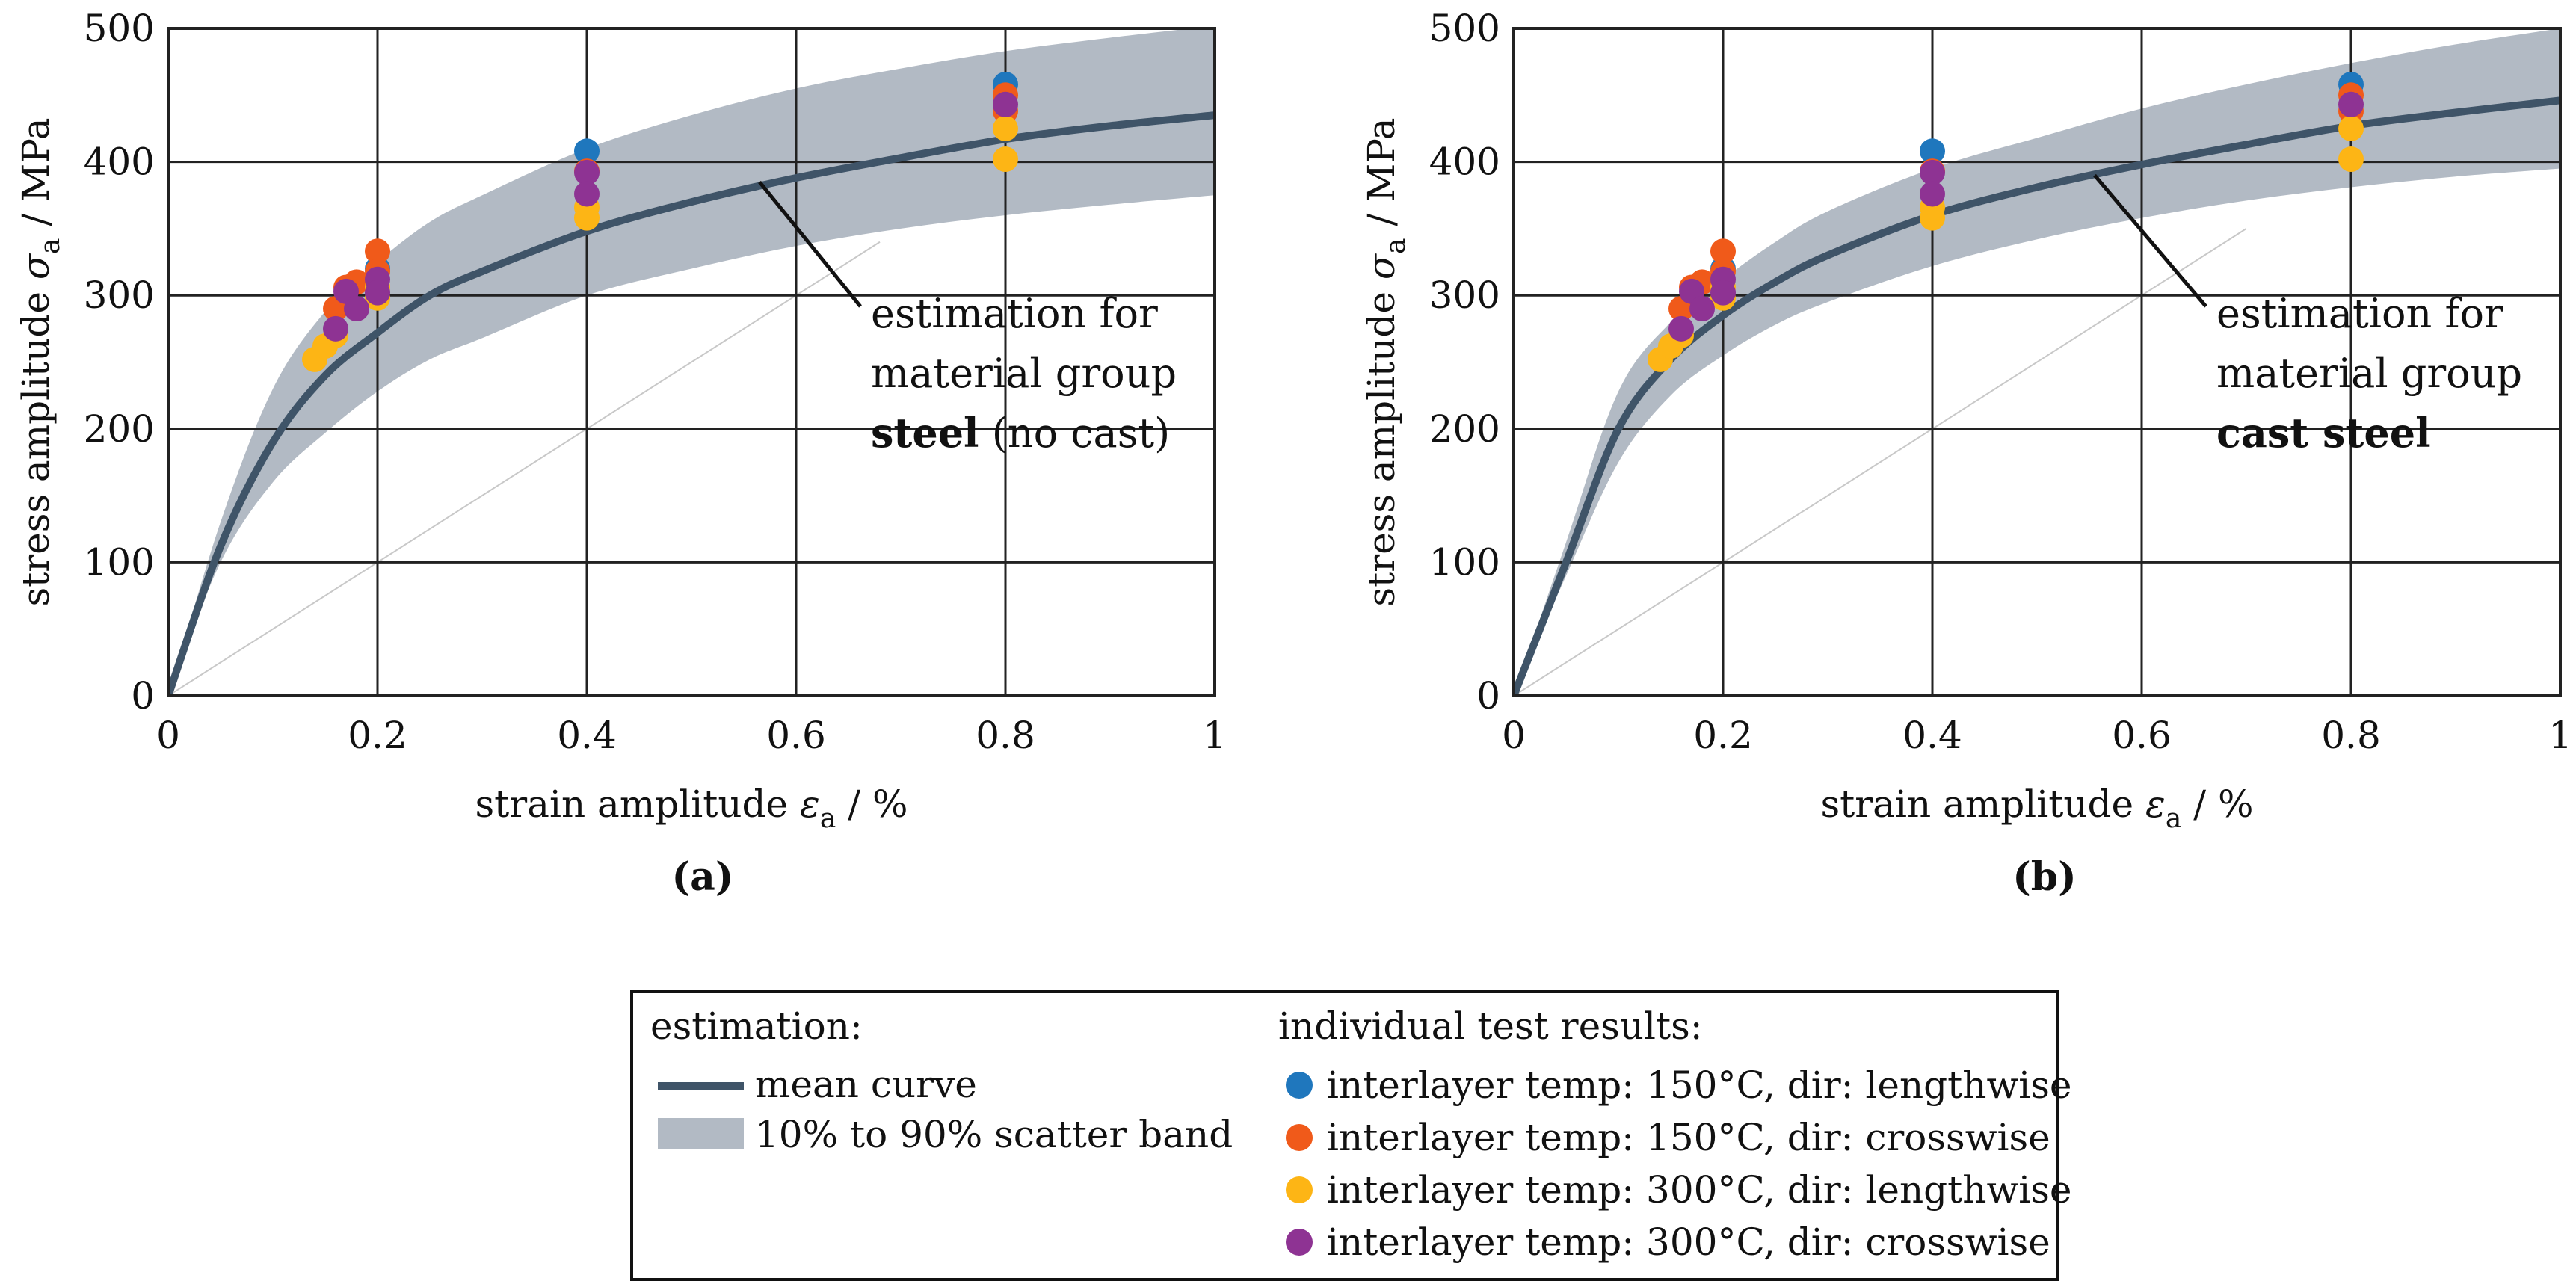 The height and width of the screenshot is (1287, 2576). What do you see at coordinates (701, 1133) in the screenshot?
I see `legend-band-swatch` at bounding box center [701, 1133].